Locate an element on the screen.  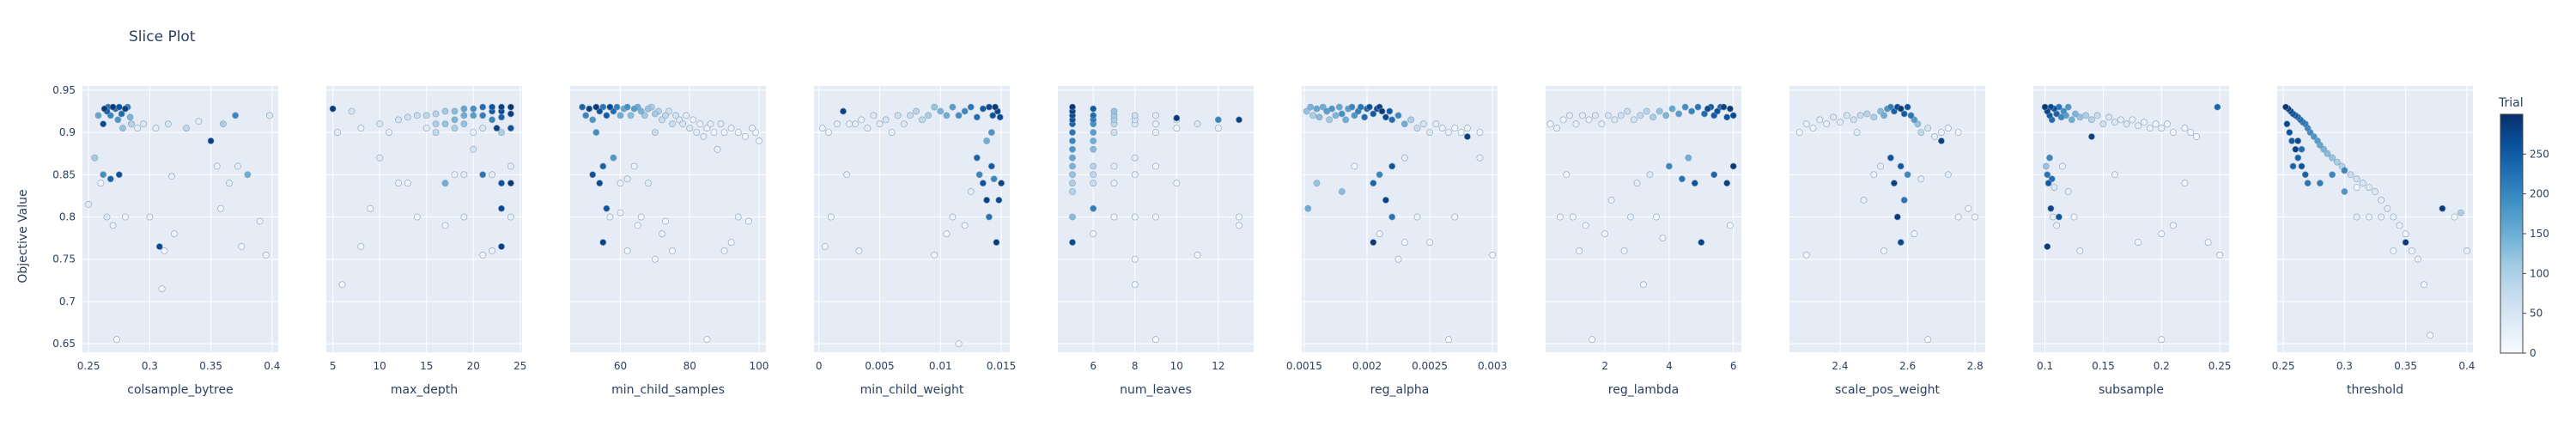
x-tick-label: 0.3 is located at coordinates (150, 366).